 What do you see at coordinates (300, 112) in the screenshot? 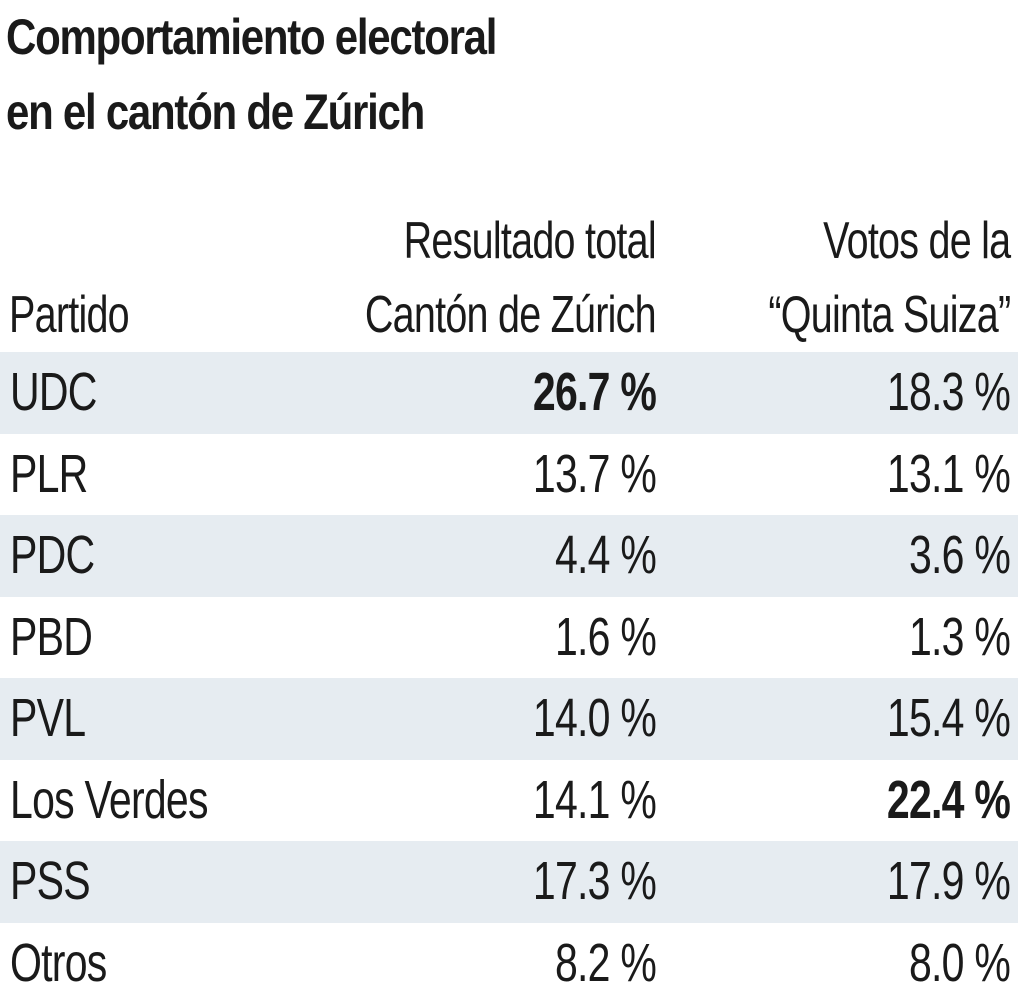
I see `chart-title-line-2: en el cantón de Zúrich` at bounding box center [300, 112].